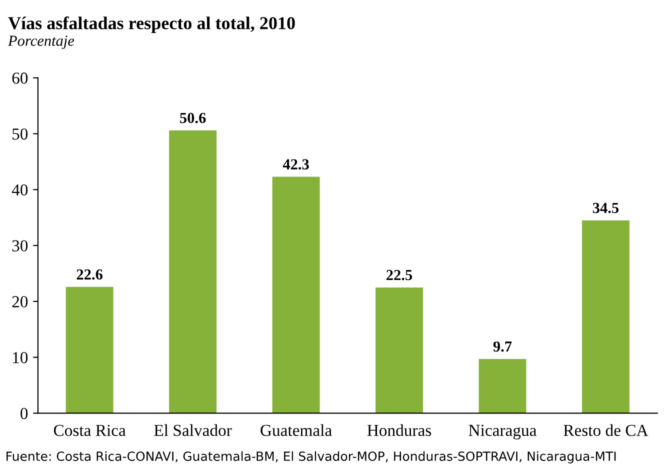 The image size is (666, 469). Describe the element at coordinates (605, 208) in the screenshot. I see `data-label: 34.5` at that location.